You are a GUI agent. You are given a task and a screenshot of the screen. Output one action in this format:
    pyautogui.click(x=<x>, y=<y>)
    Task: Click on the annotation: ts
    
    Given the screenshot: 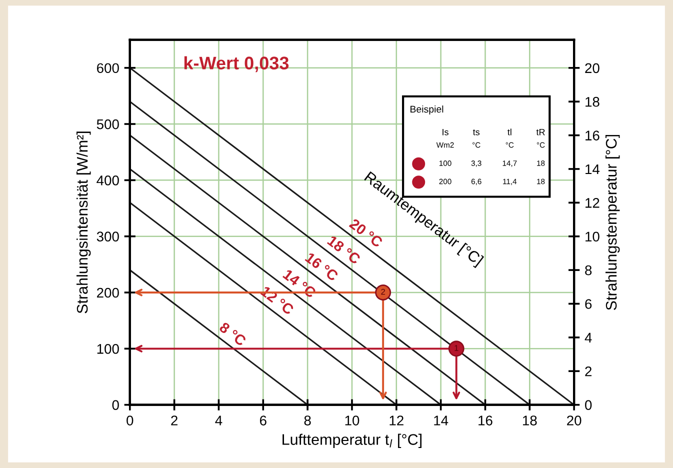 What is the action you would take?
    pyautogui.click(x=476, y=132)
    